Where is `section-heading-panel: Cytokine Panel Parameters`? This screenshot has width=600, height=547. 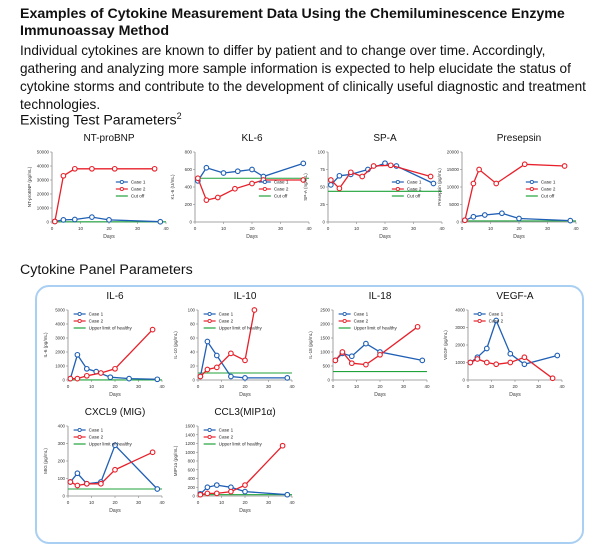 section-heading-panel: Cytokine Panel Parameters is located at coordinates (106, 270).